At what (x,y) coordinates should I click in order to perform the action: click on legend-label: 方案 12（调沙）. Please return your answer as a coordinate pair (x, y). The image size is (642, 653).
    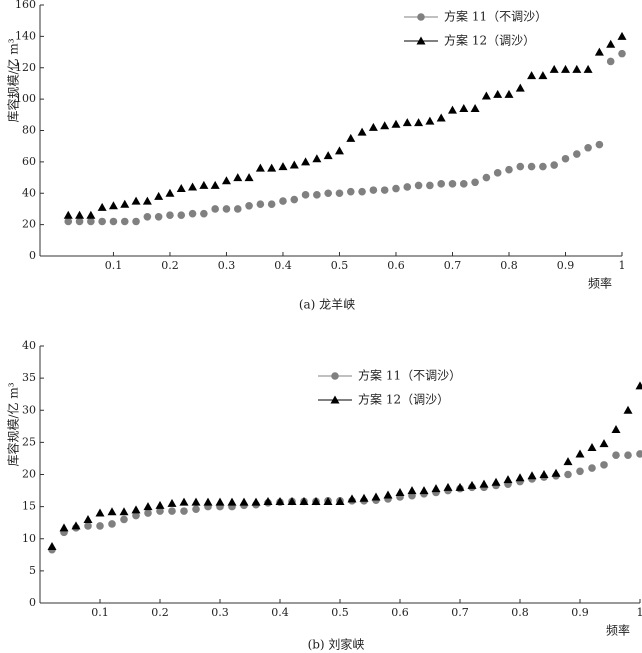
    Looking at the image, I should click on (489, 40).